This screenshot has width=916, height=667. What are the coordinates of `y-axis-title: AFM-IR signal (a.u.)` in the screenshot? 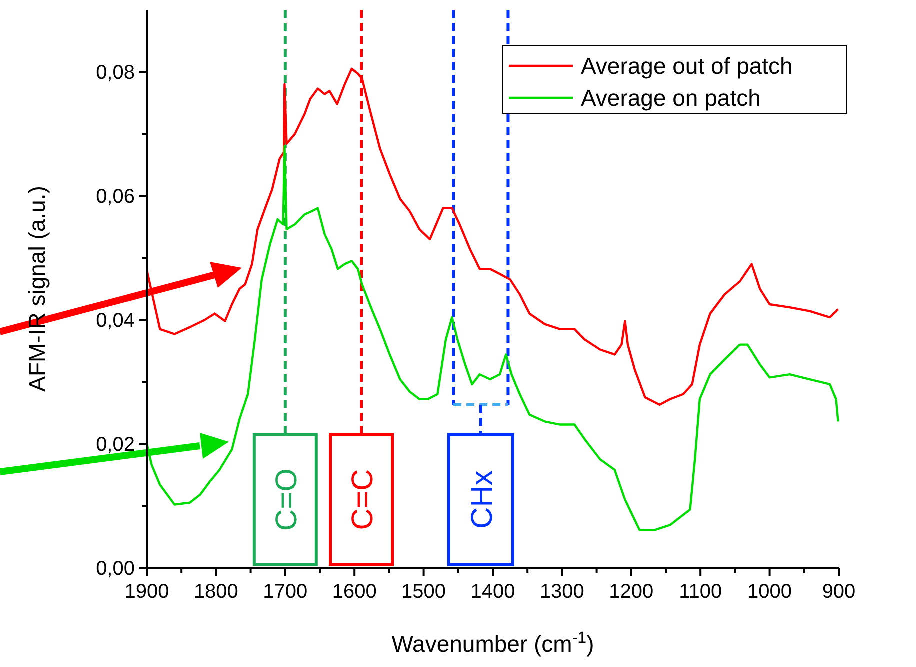 It's located at (37, 289).